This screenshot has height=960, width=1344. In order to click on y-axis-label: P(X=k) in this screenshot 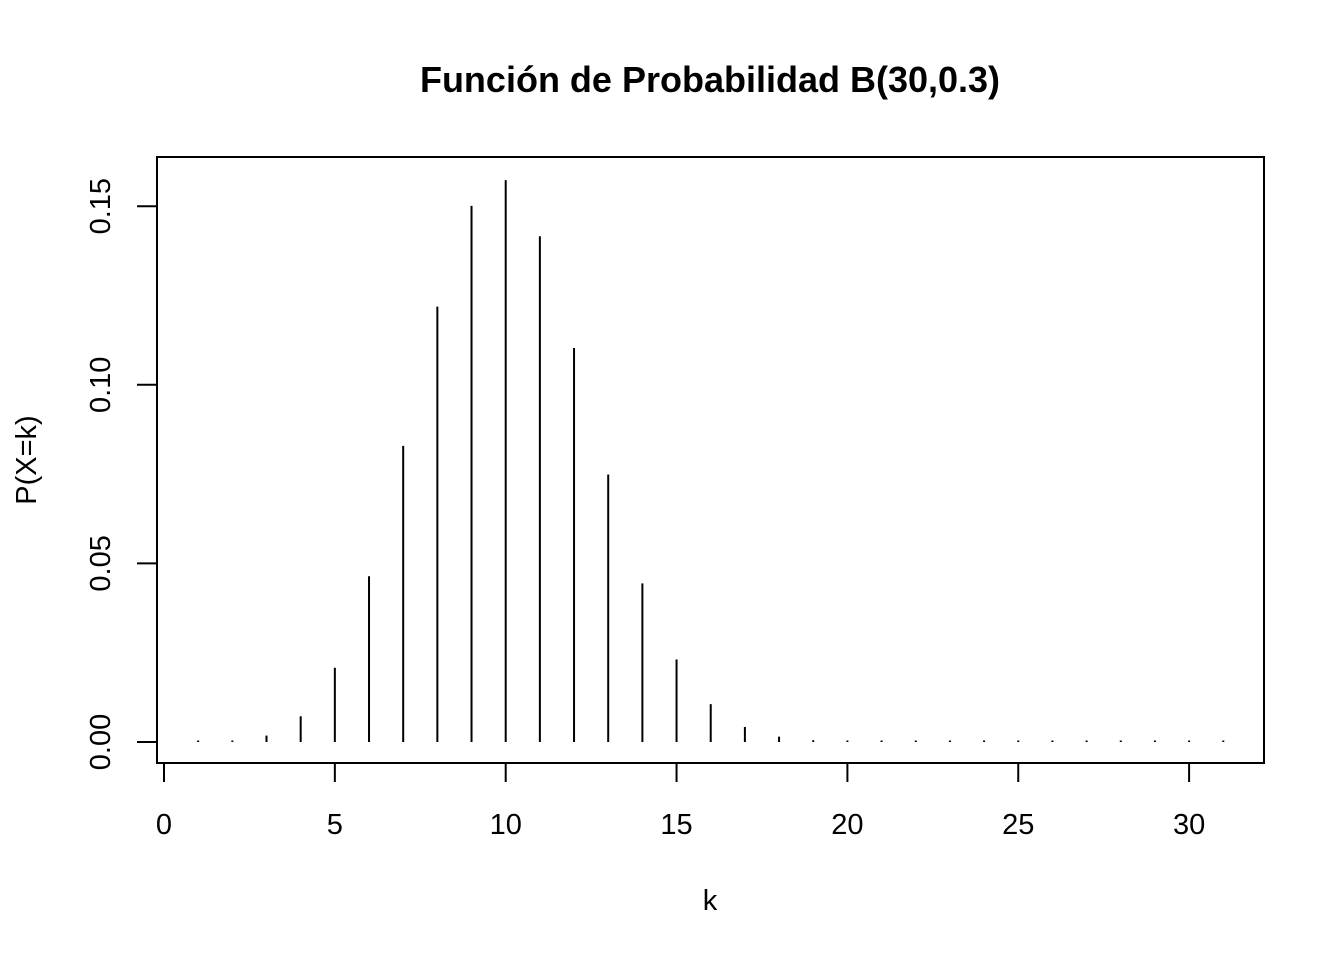, I will do `click(27, 459)`.